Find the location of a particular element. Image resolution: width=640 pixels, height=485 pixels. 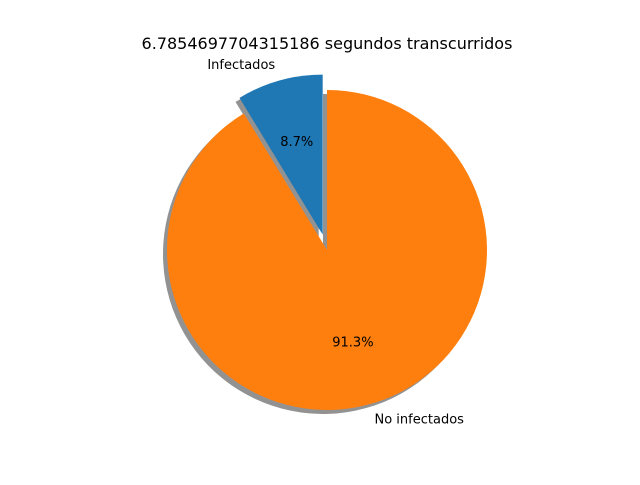

slice-infectados is located at coordinates (281, 154).